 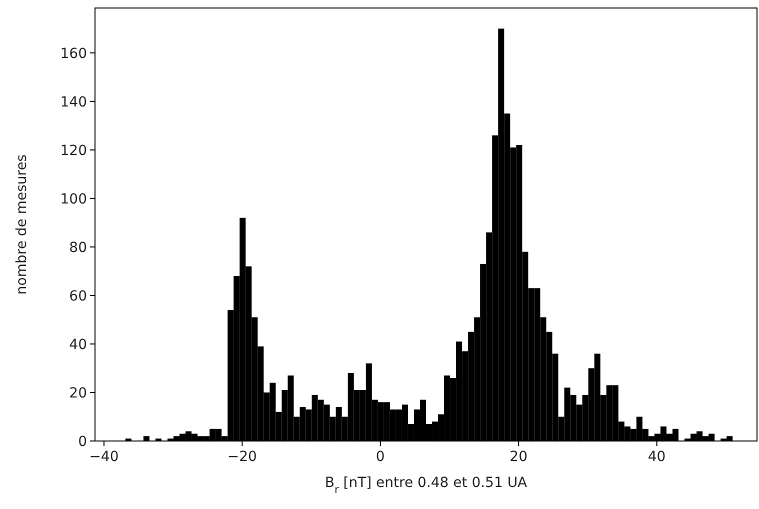 What do you see at coordinates (426, 485) in the screenshot?
I see `x-axis-title: B$_{r}$ [nT] entre 0.48 et 0.51 UA` at bounding box center [426, 485].